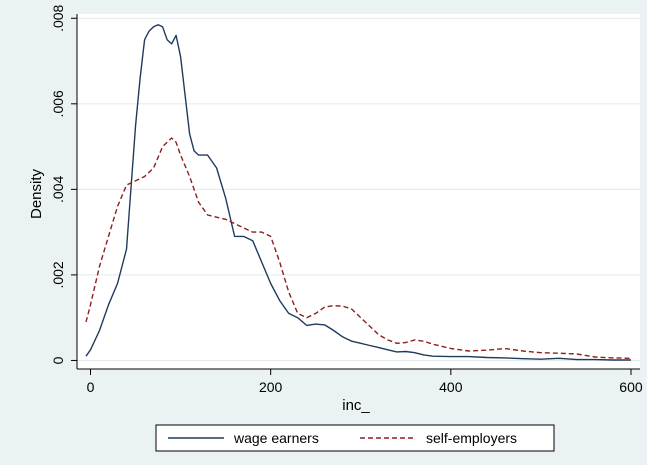  Describe the element at coordinates (36, 193) in the screenshot. I see `y-axis-label: Density` at that location.